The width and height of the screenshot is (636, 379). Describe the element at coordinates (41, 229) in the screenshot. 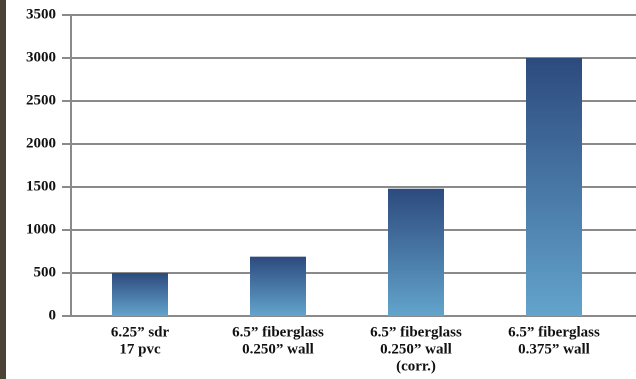

I see `y-tick-label: 1000` at that location.